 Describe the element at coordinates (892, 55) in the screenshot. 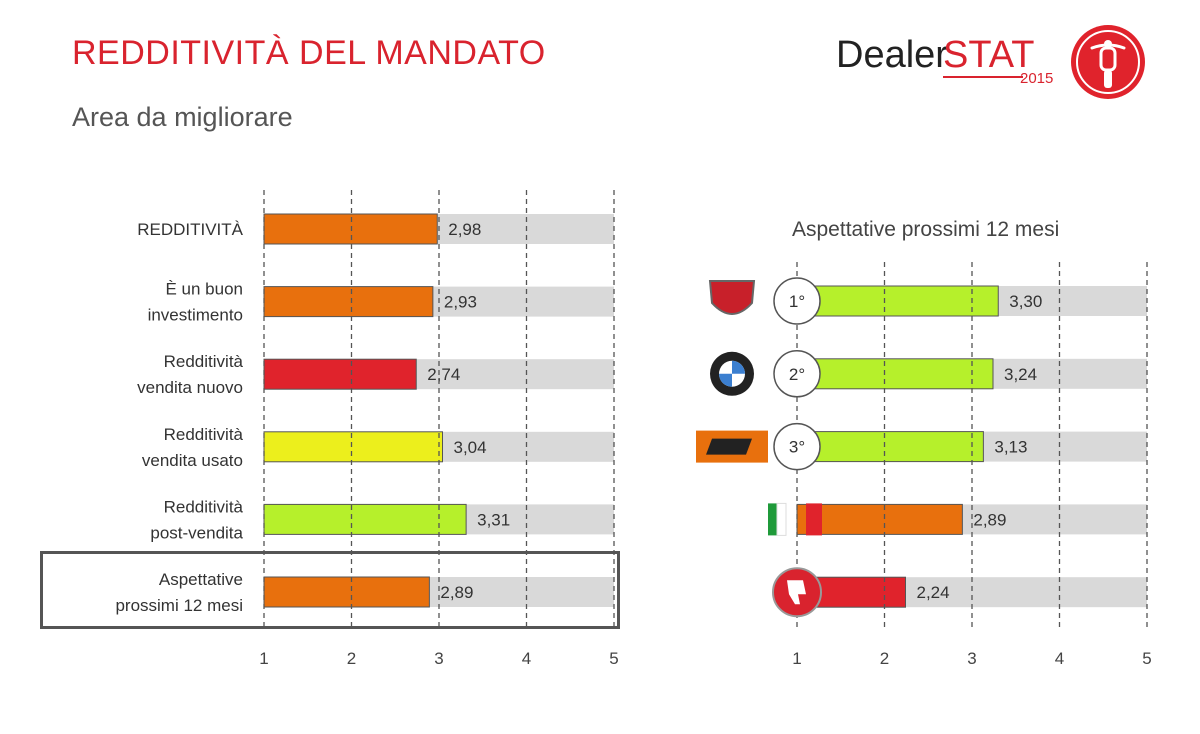

I see `logo-brand-dealer: Dealer` at that location.